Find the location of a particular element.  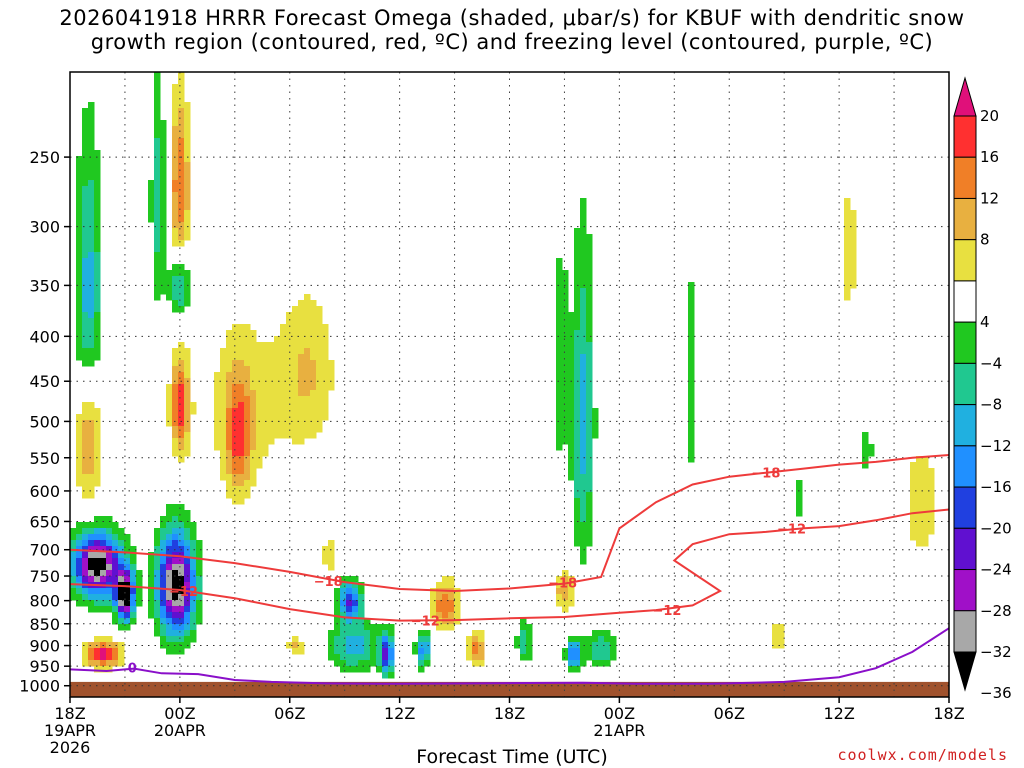

x-tick-label: 2026 is located at coordinates (70, 747).